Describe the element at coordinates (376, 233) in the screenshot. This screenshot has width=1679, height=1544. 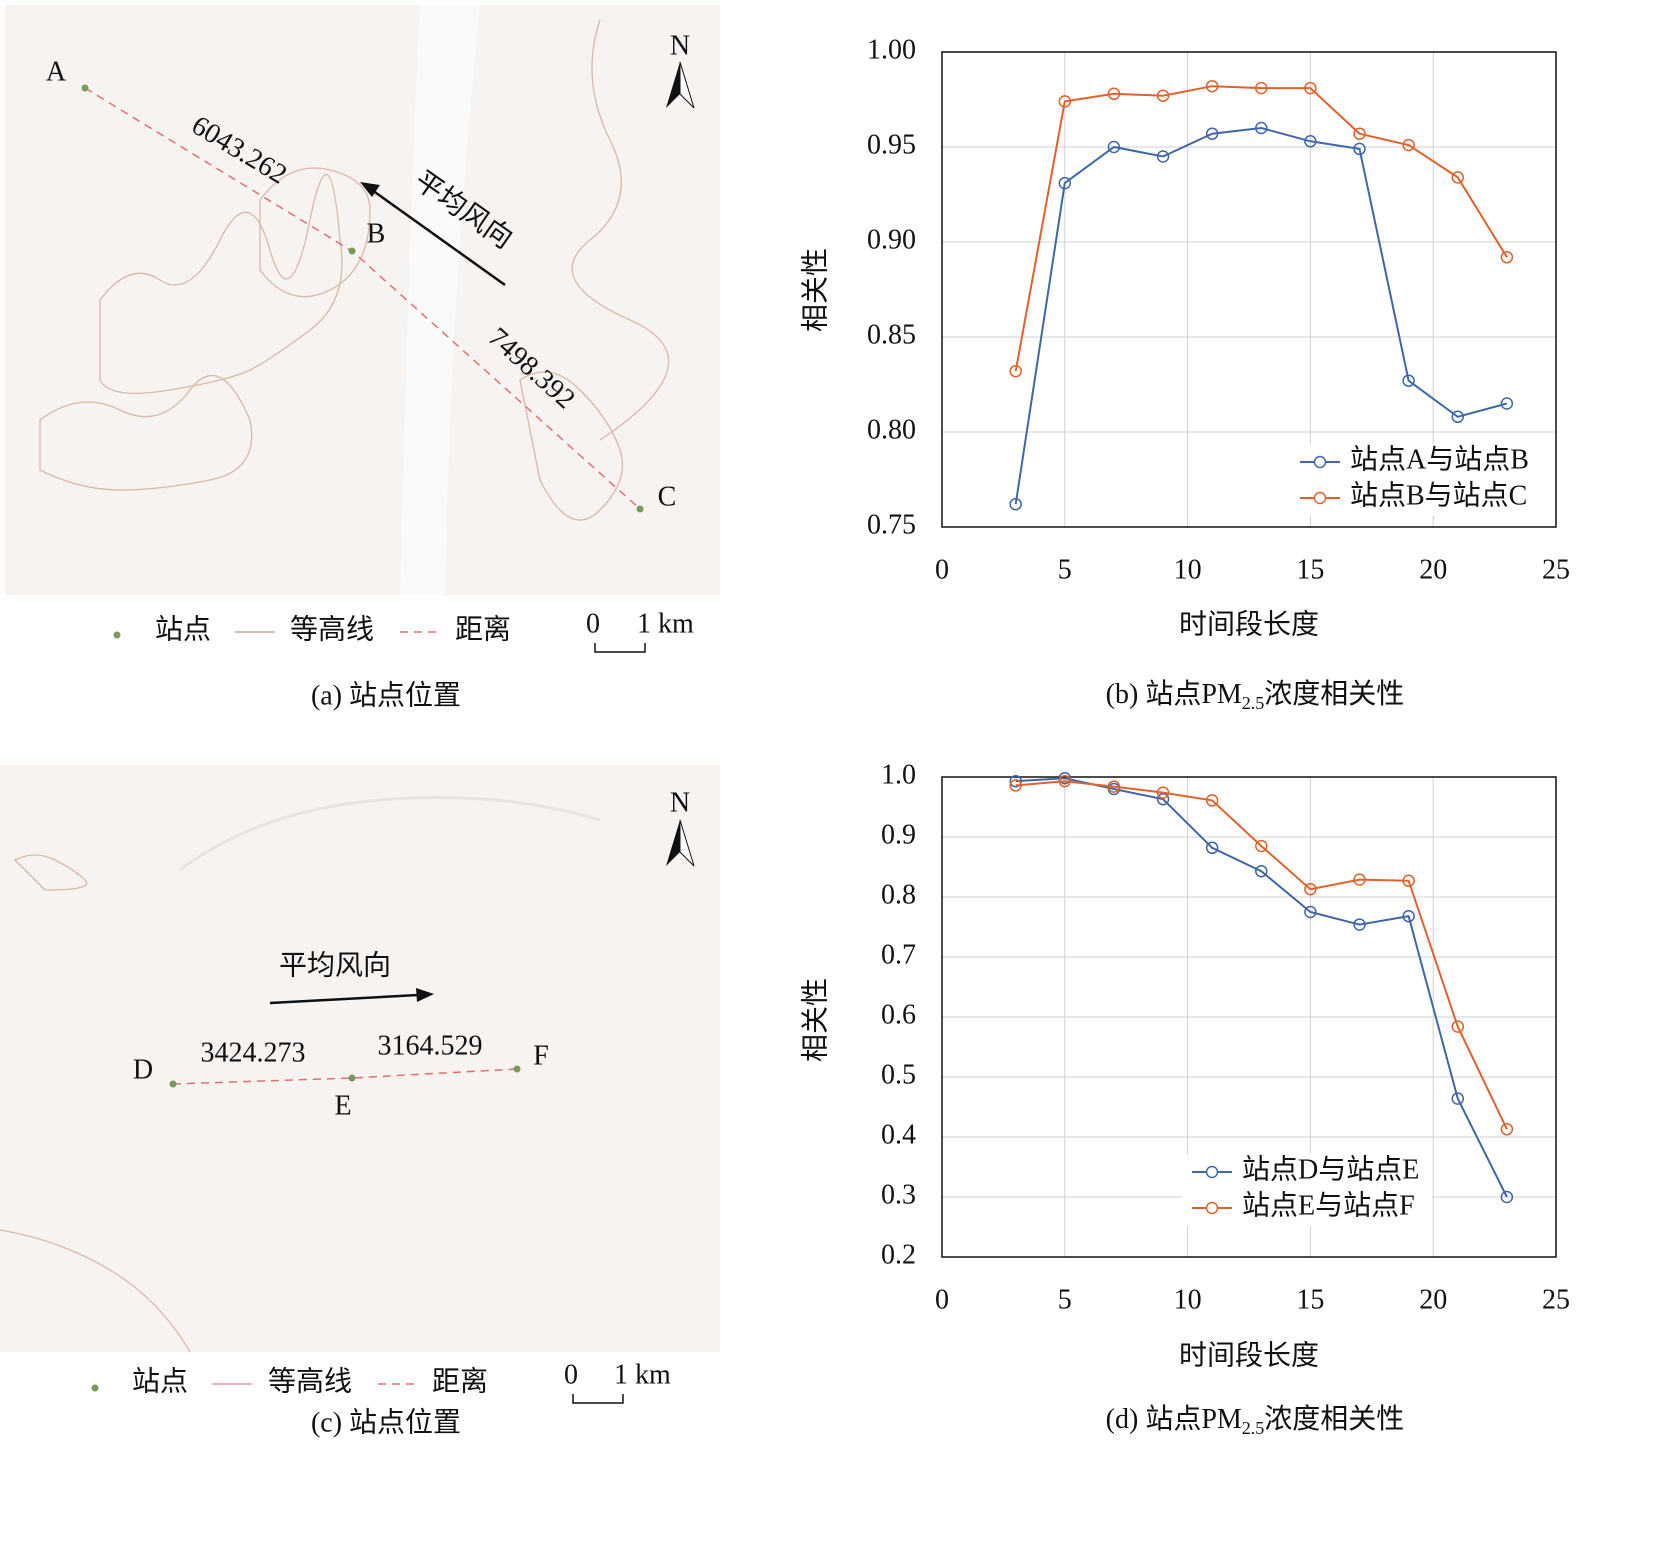
I see `station-label: B` at that location.